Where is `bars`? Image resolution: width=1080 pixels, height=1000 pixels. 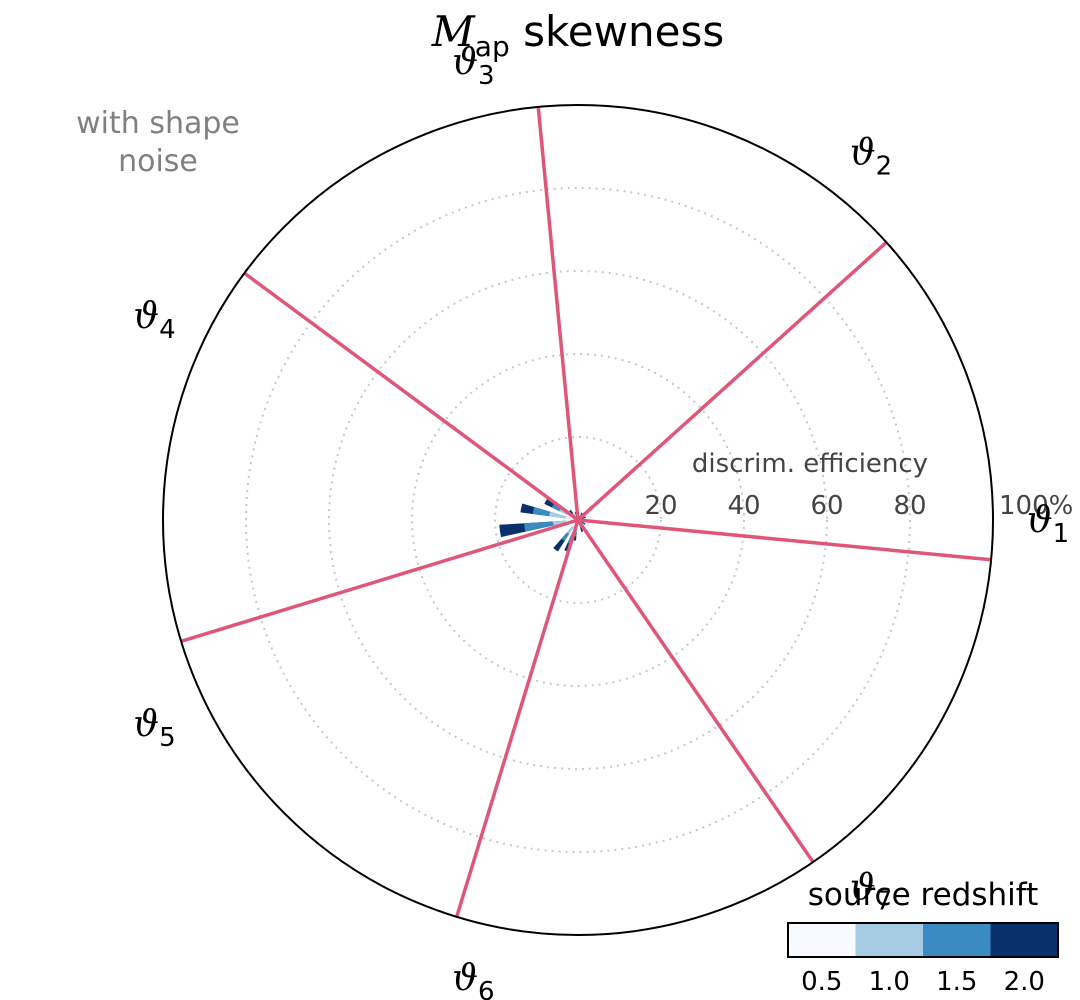 bars is located at coordinates (542, 525).